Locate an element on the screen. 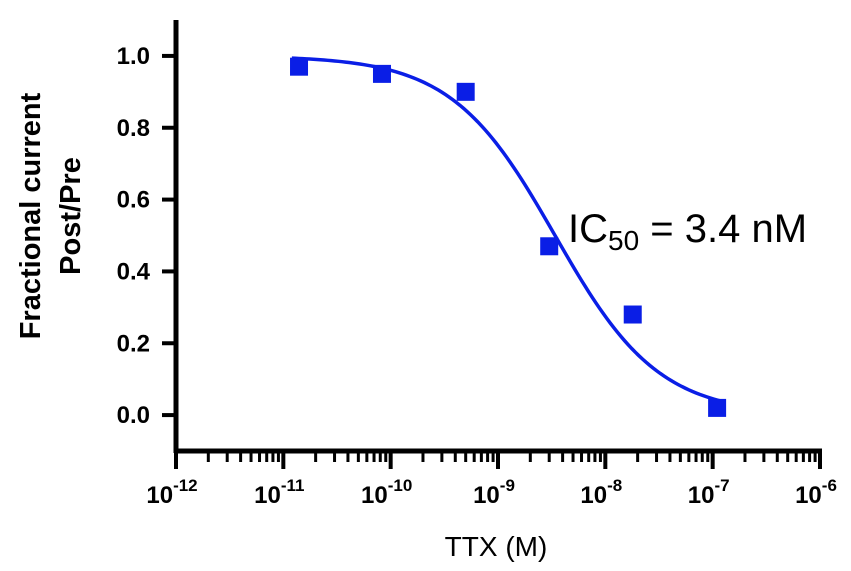  y-ticks: 0.0 0.2 0.4 0.6 0.8 1.0 is located at coordinates (146, 236).